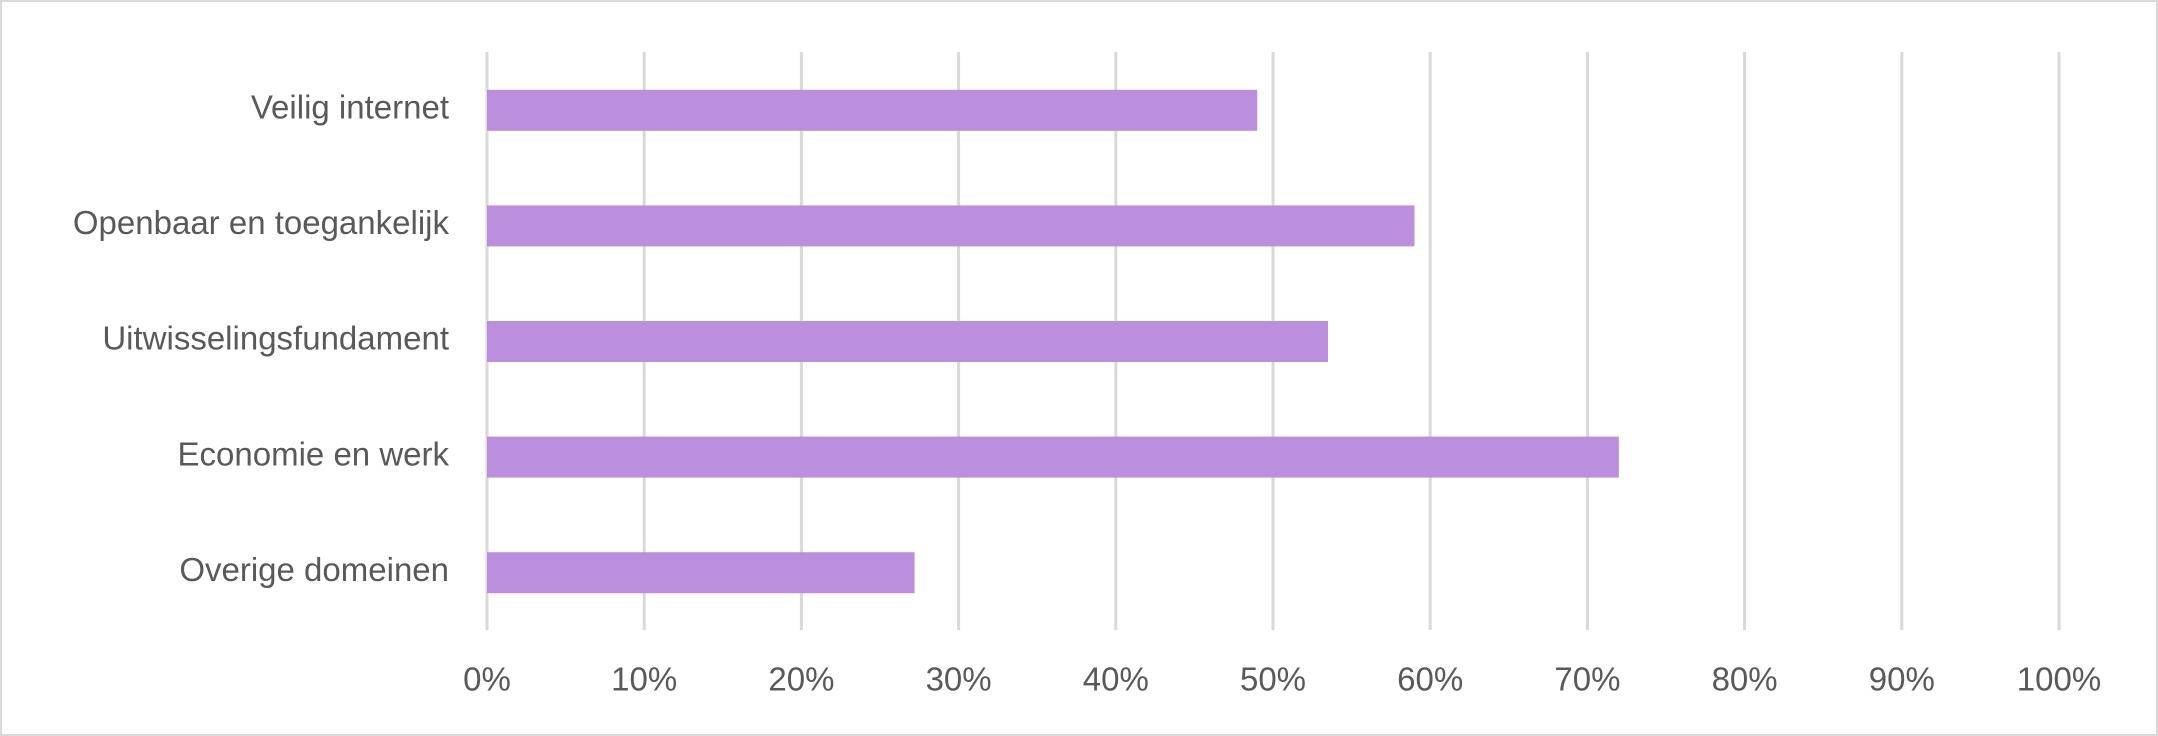  Describe the element at coordinates (644, 679) in the screenshot. I see `x-tick-label: 10%` at that location.